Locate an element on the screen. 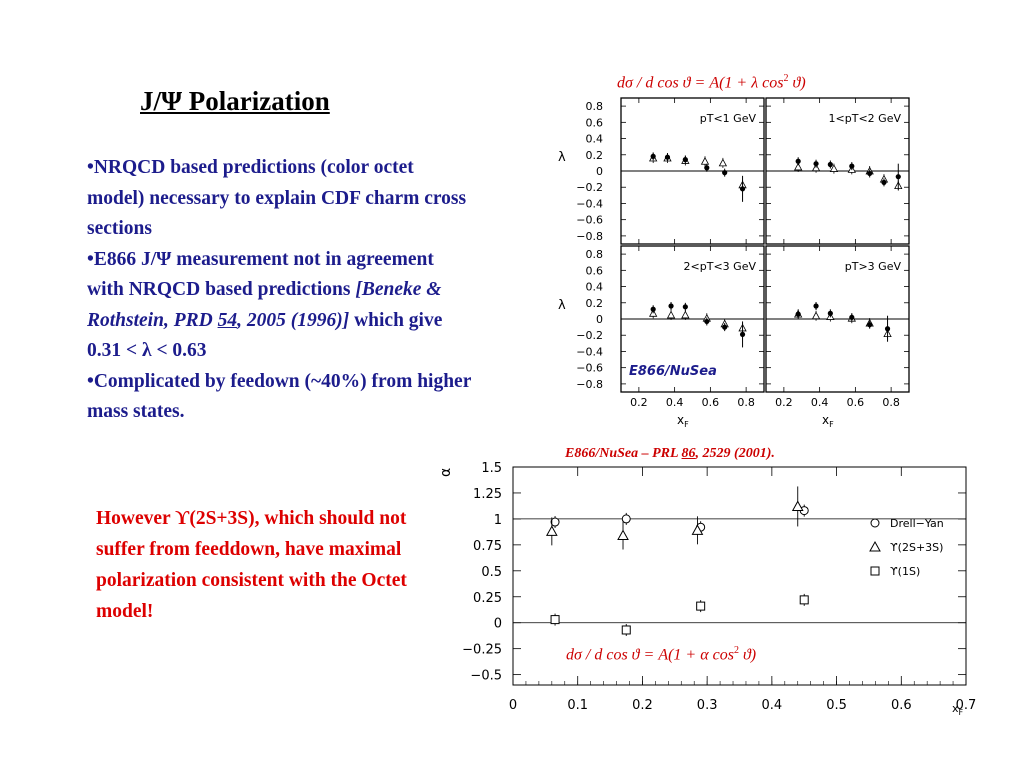 The width and height of the screenshot is (1024, 768). legend-label: ϒ(2S+3S) is located at coordinates (916, 547).